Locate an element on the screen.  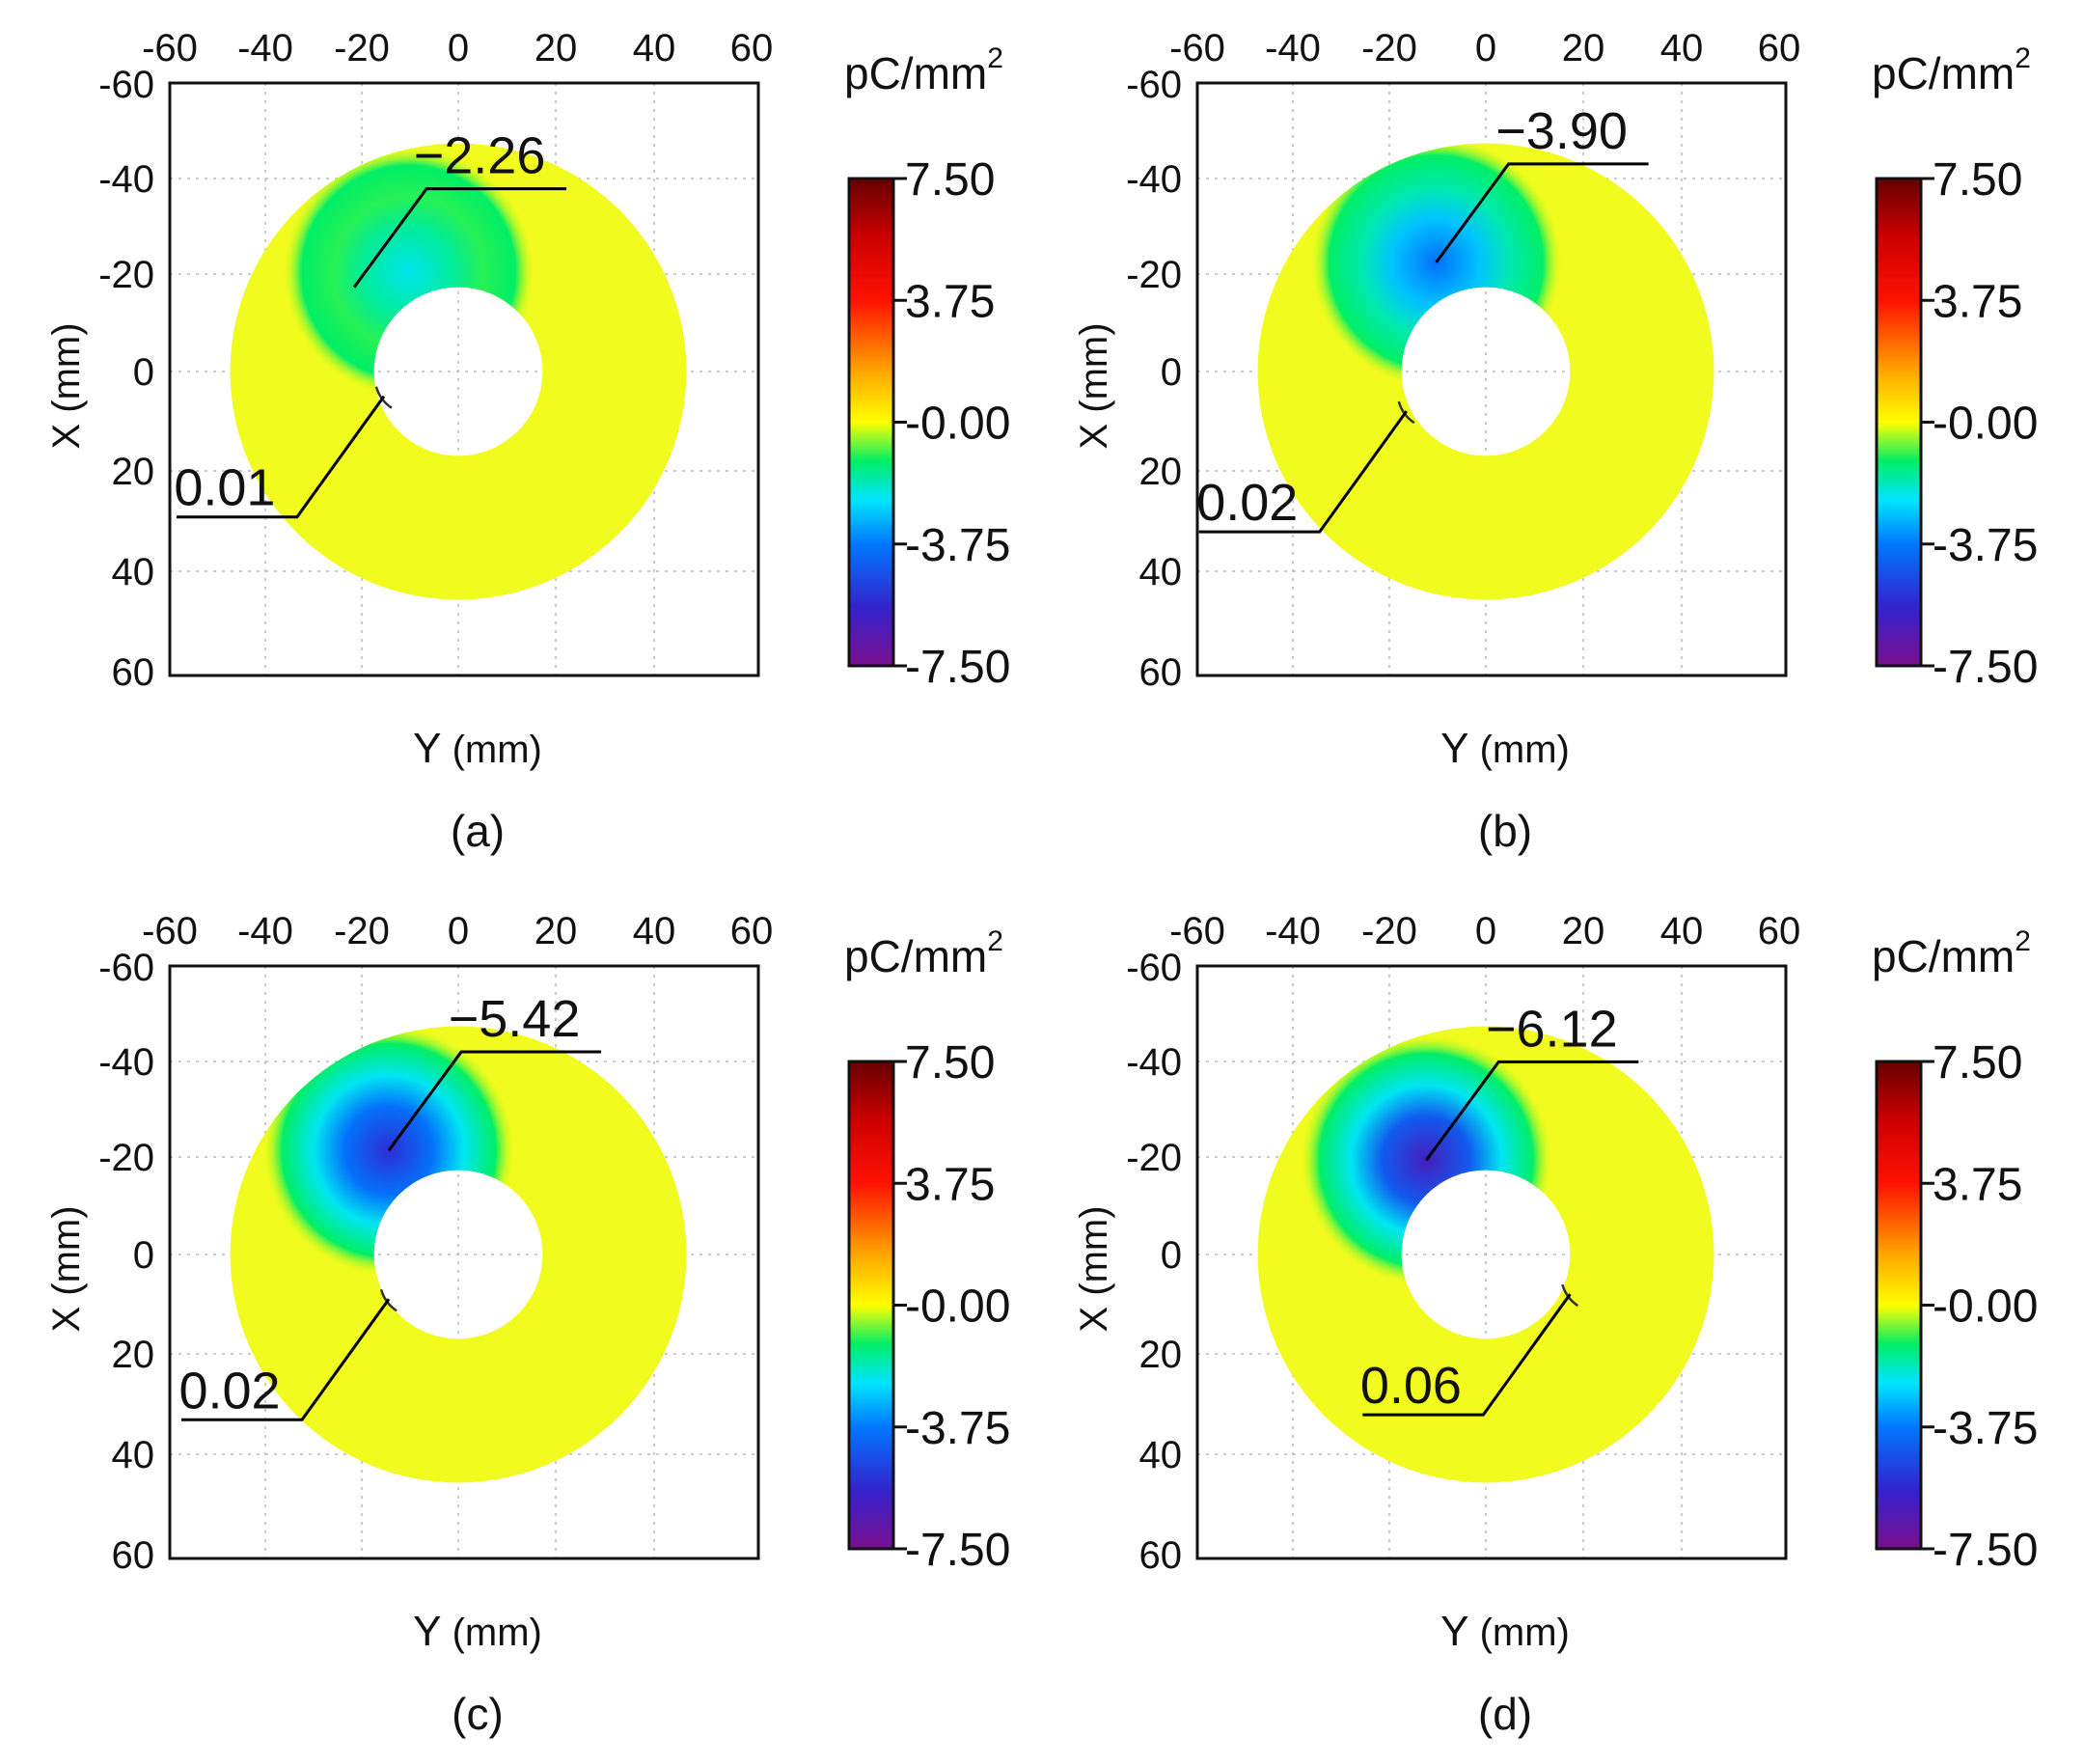
x-tick-label: -60 is located at coordinates (170, 48).